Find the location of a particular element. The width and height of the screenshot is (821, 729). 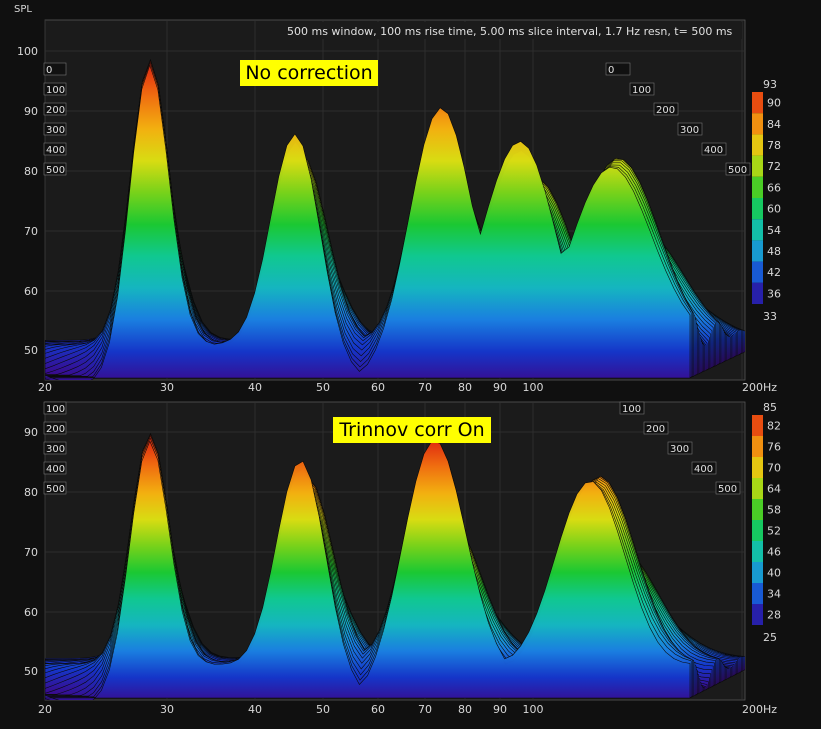

colorbar-tick-label: 64 is located at coordinates (774, 489).